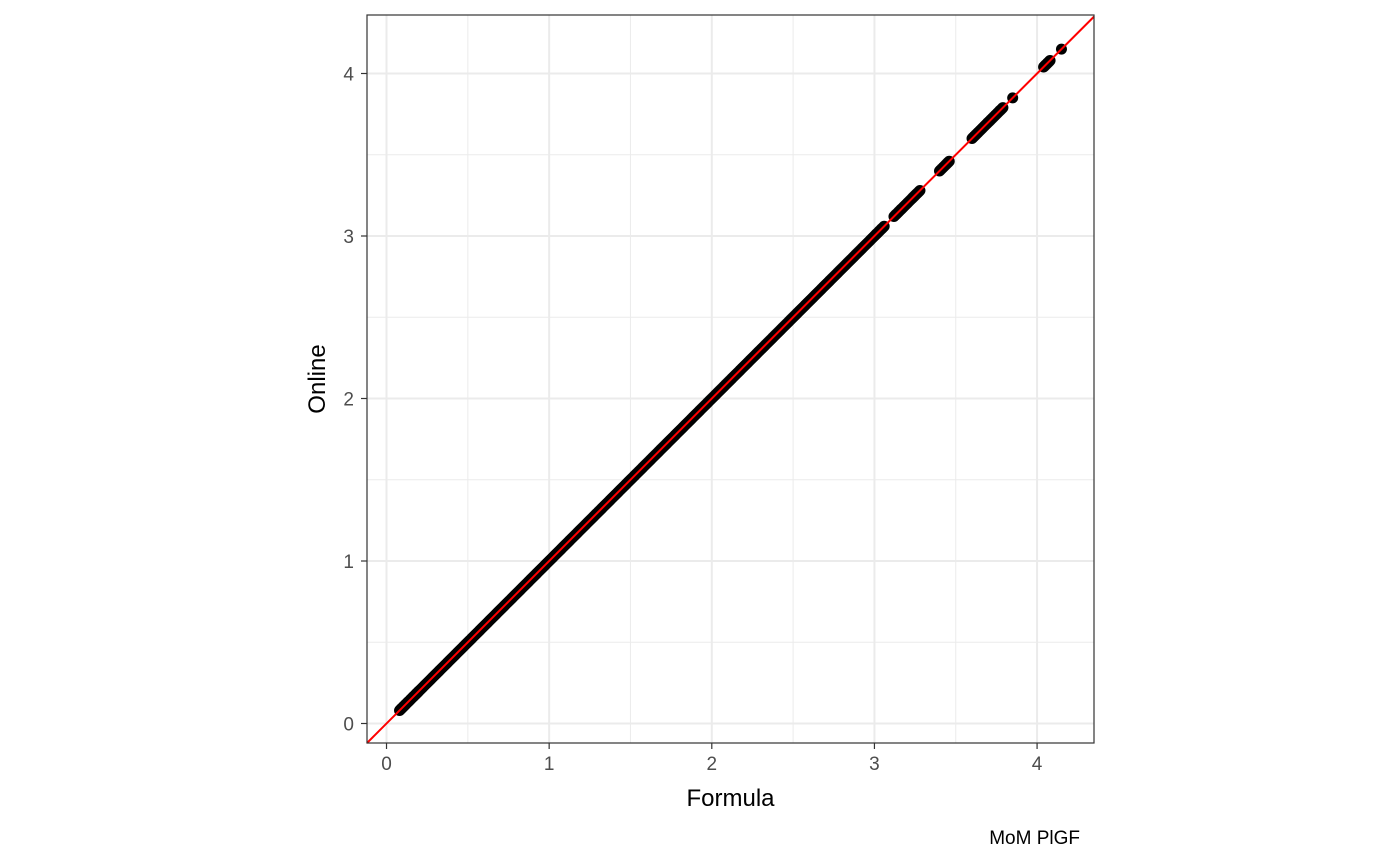  What do you see at coordinates (348, 725) in the screenshot?
I see `y-tick-label: 0` at bounding box center [348, 725].